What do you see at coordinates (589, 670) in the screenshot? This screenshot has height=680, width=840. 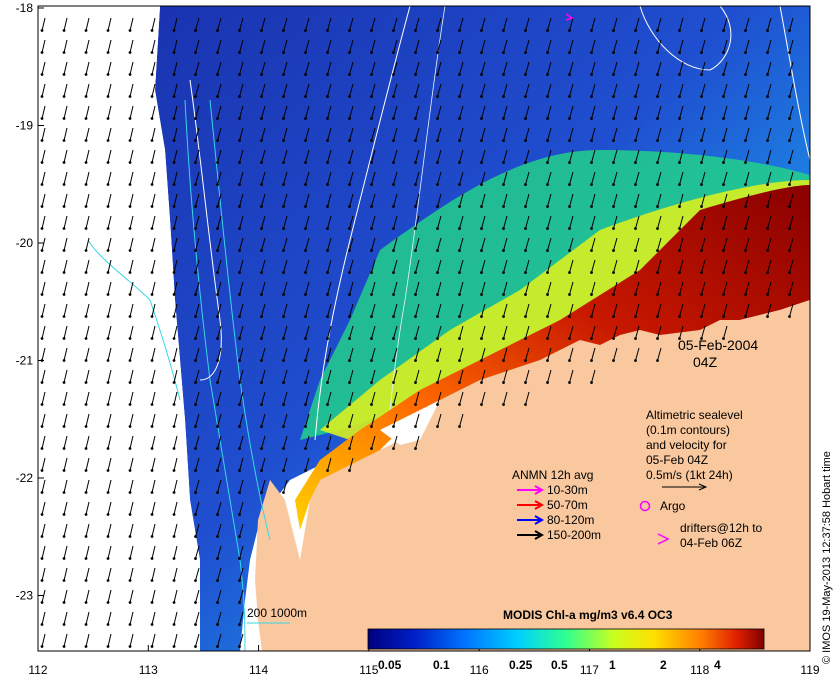 I see `lon-tick-label: 117` at bounding box center [589, 670].